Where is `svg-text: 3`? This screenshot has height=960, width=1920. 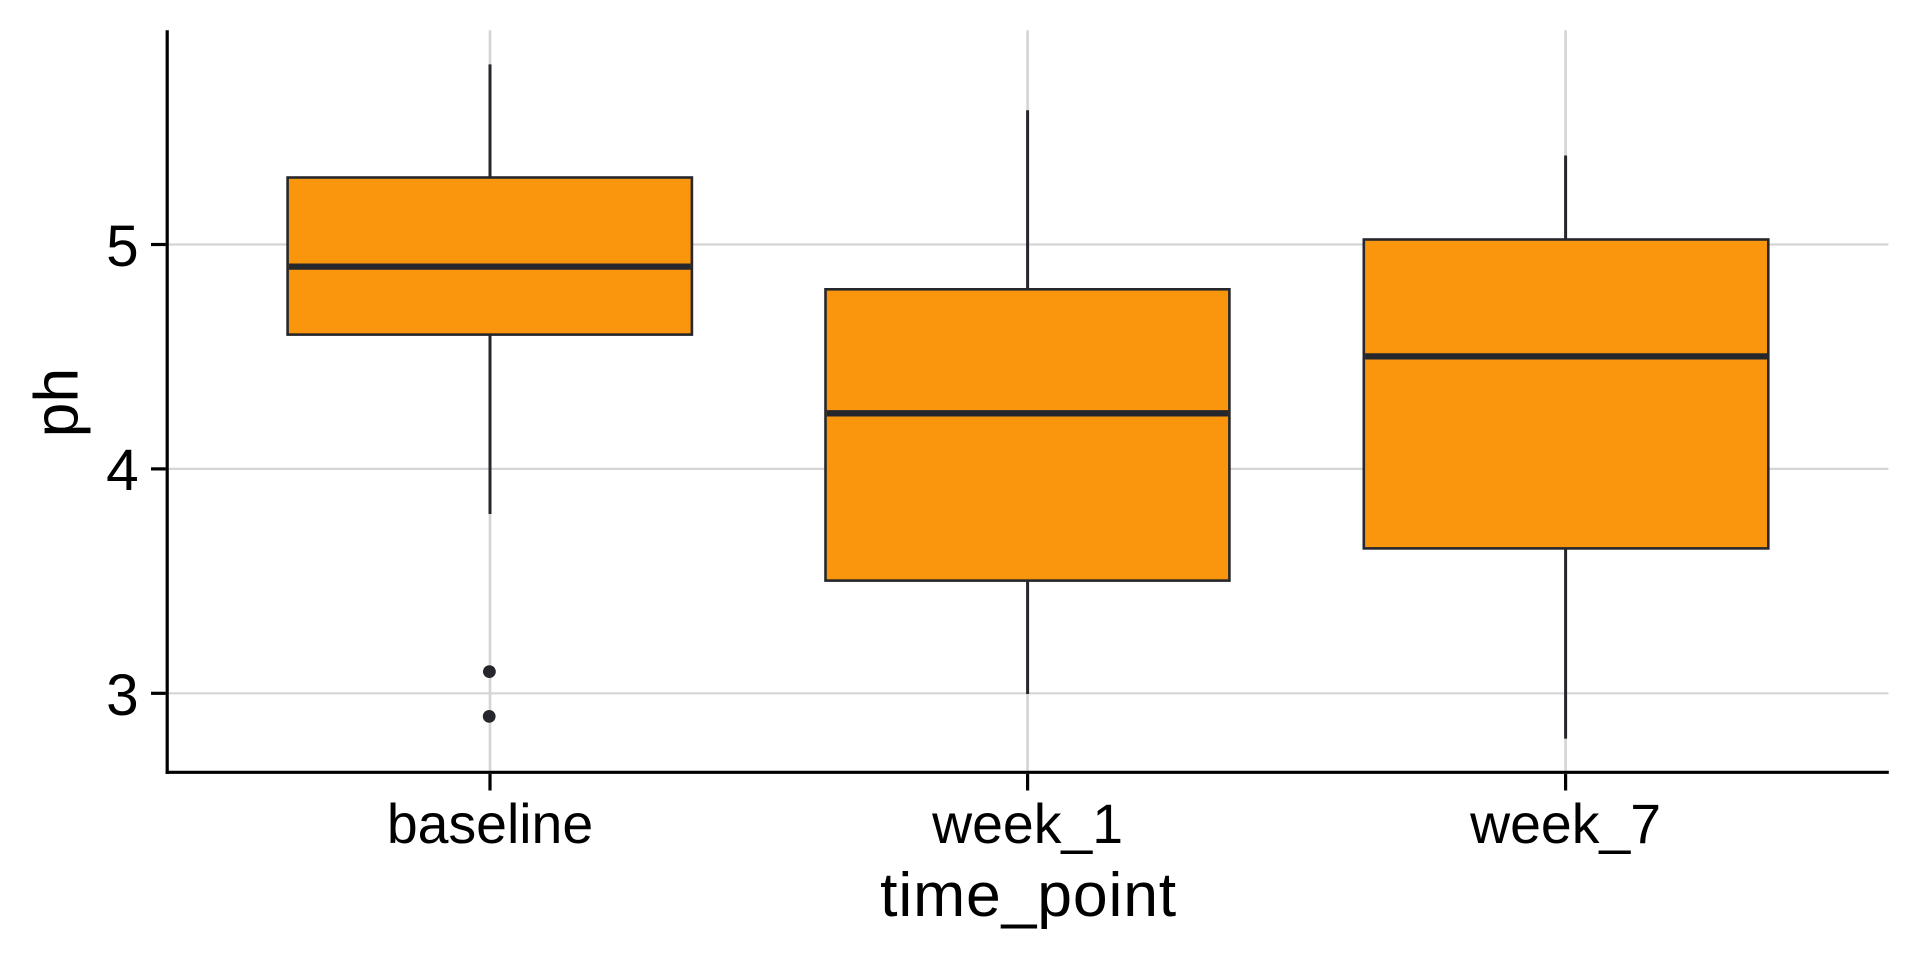 svg-text: 3 is located at coordinates (122, 695).